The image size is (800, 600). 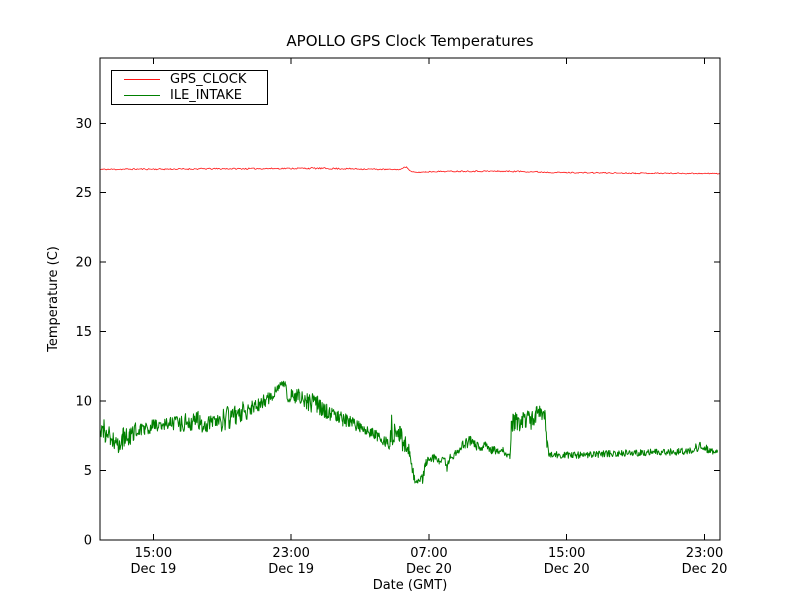 I want to click on legend-label-ile-intake: ILE_INTAKE, so click(x=206, y=95).